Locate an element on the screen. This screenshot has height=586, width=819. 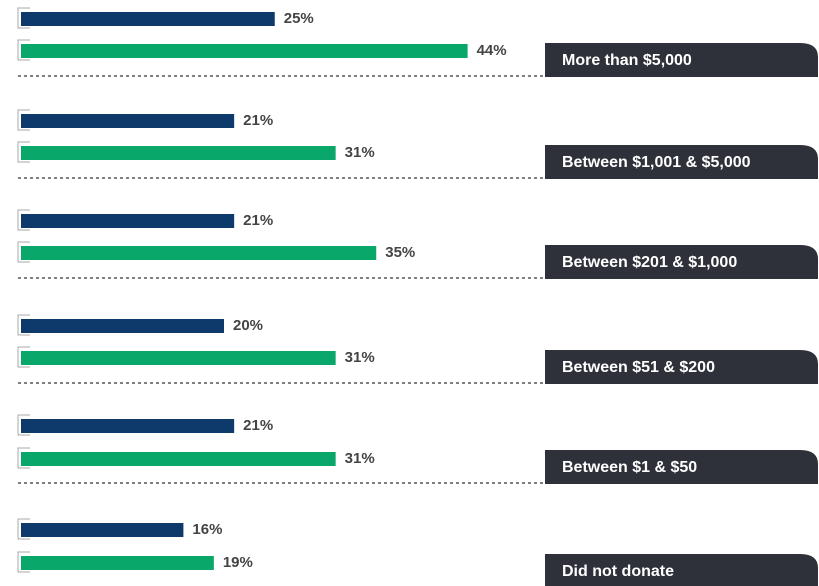
category-label: Between $201 & $1,000 is located at coordinates (649, 262).